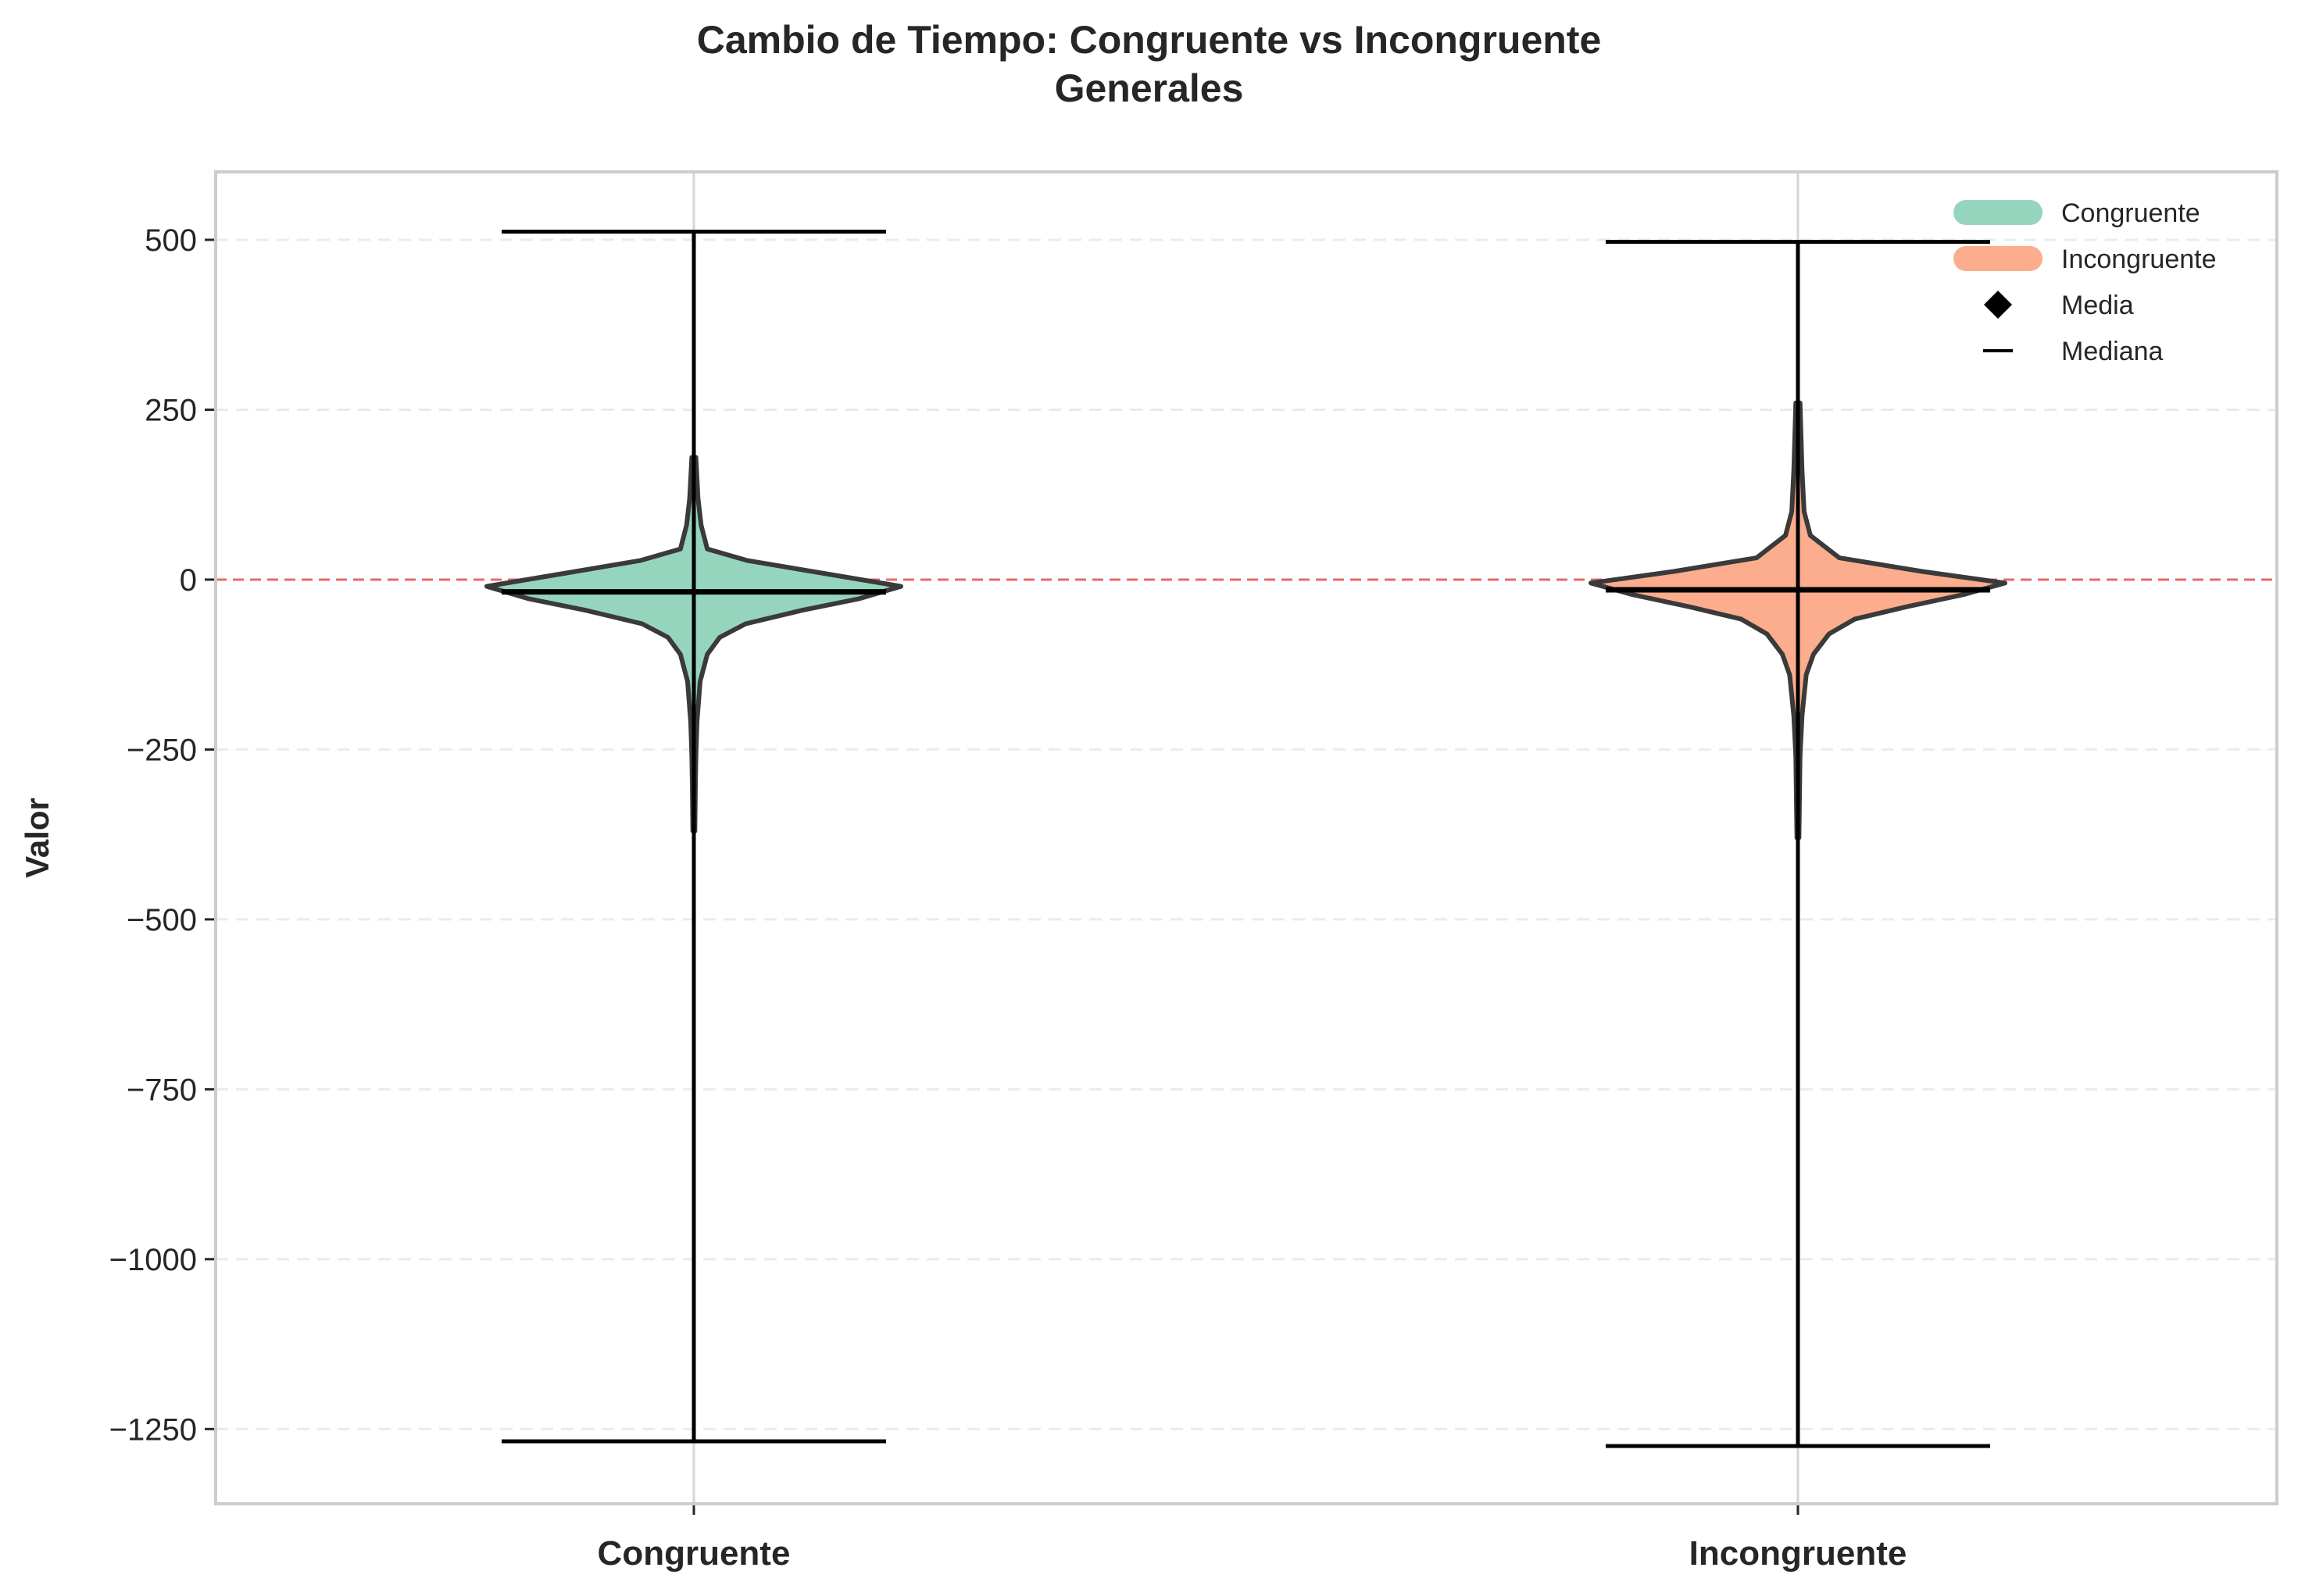 This screenshot has width=2298, height=1596. What do you see at coordinates (2113, 351) in the screenshot?
I see `legend-label: Mediana` at bounding box center [2113, 351].